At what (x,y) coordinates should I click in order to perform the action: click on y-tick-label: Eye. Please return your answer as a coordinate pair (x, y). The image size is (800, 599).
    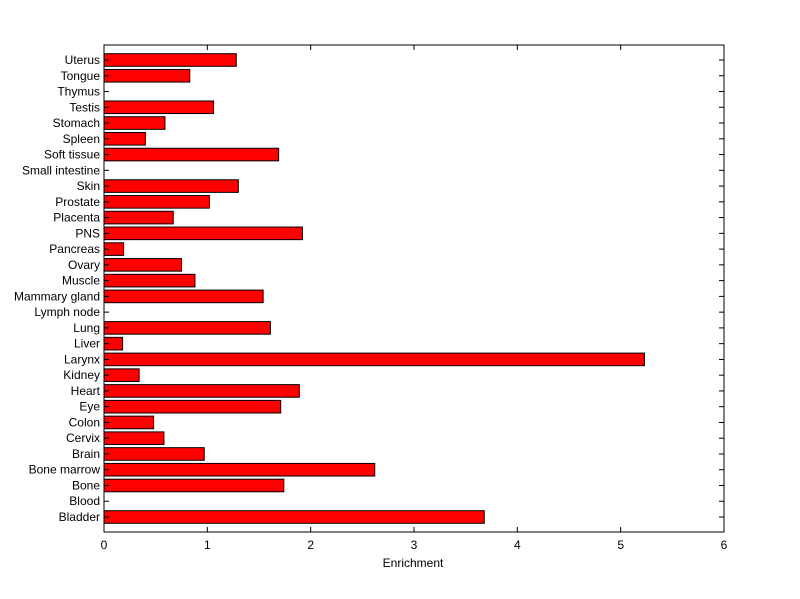
    Looking at the image, I should click on (89, 407).